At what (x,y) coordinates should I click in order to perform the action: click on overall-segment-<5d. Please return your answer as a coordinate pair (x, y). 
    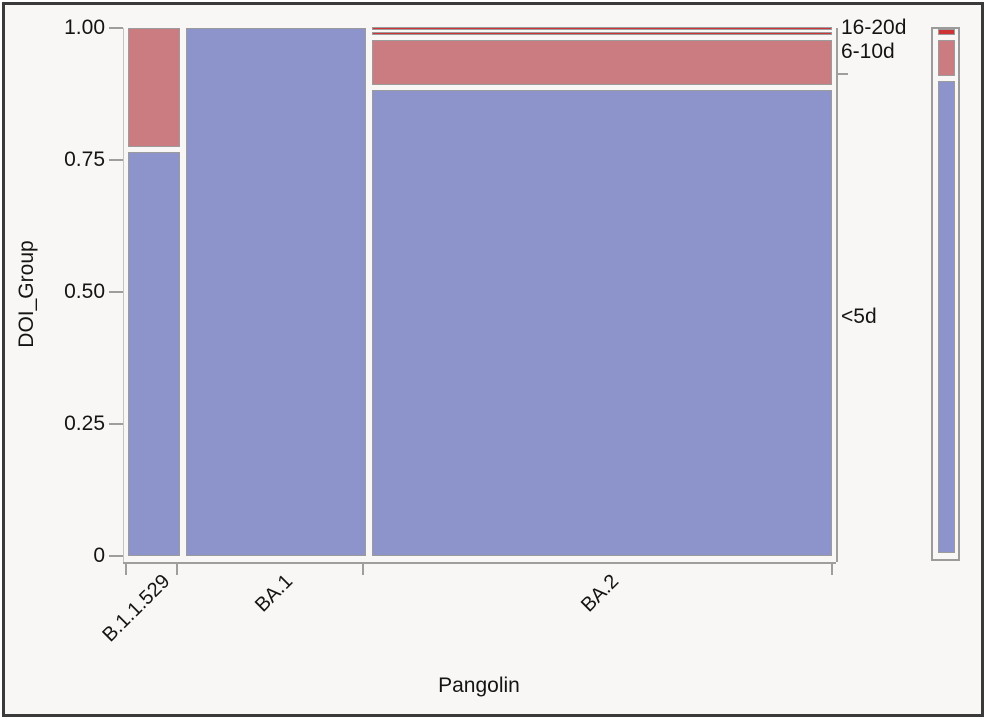
    Looking at the image, I should click on (946, 316).